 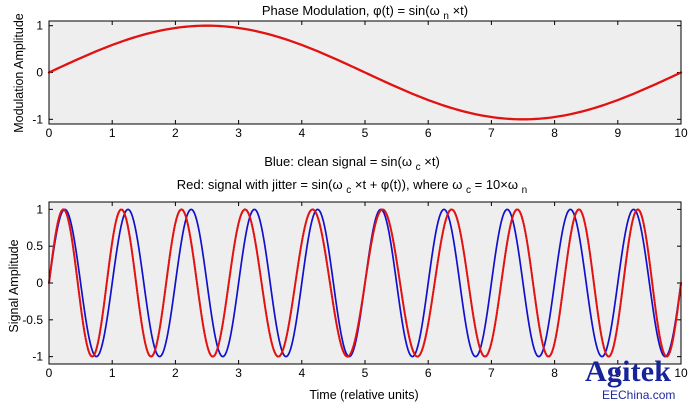 What do you see at coordinates (175, 373) in the screenshot?
I see `bottom-x-tick-label-2: 2` at bounding box center [175, 373].